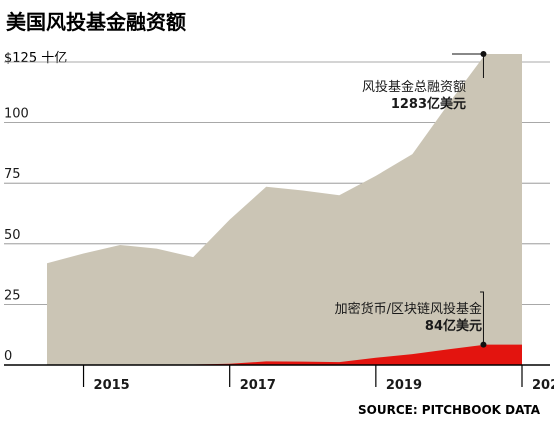 The image size is (554, 431). I want to click on total-annotation-marker, so click(483, 54).